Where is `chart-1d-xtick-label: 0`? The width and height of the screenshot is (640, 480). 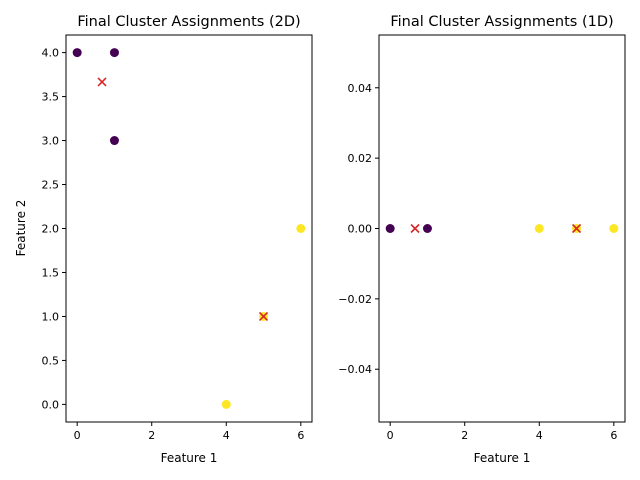 chart-1d-xtick-label: 0 is located at coordinates (390, 435).